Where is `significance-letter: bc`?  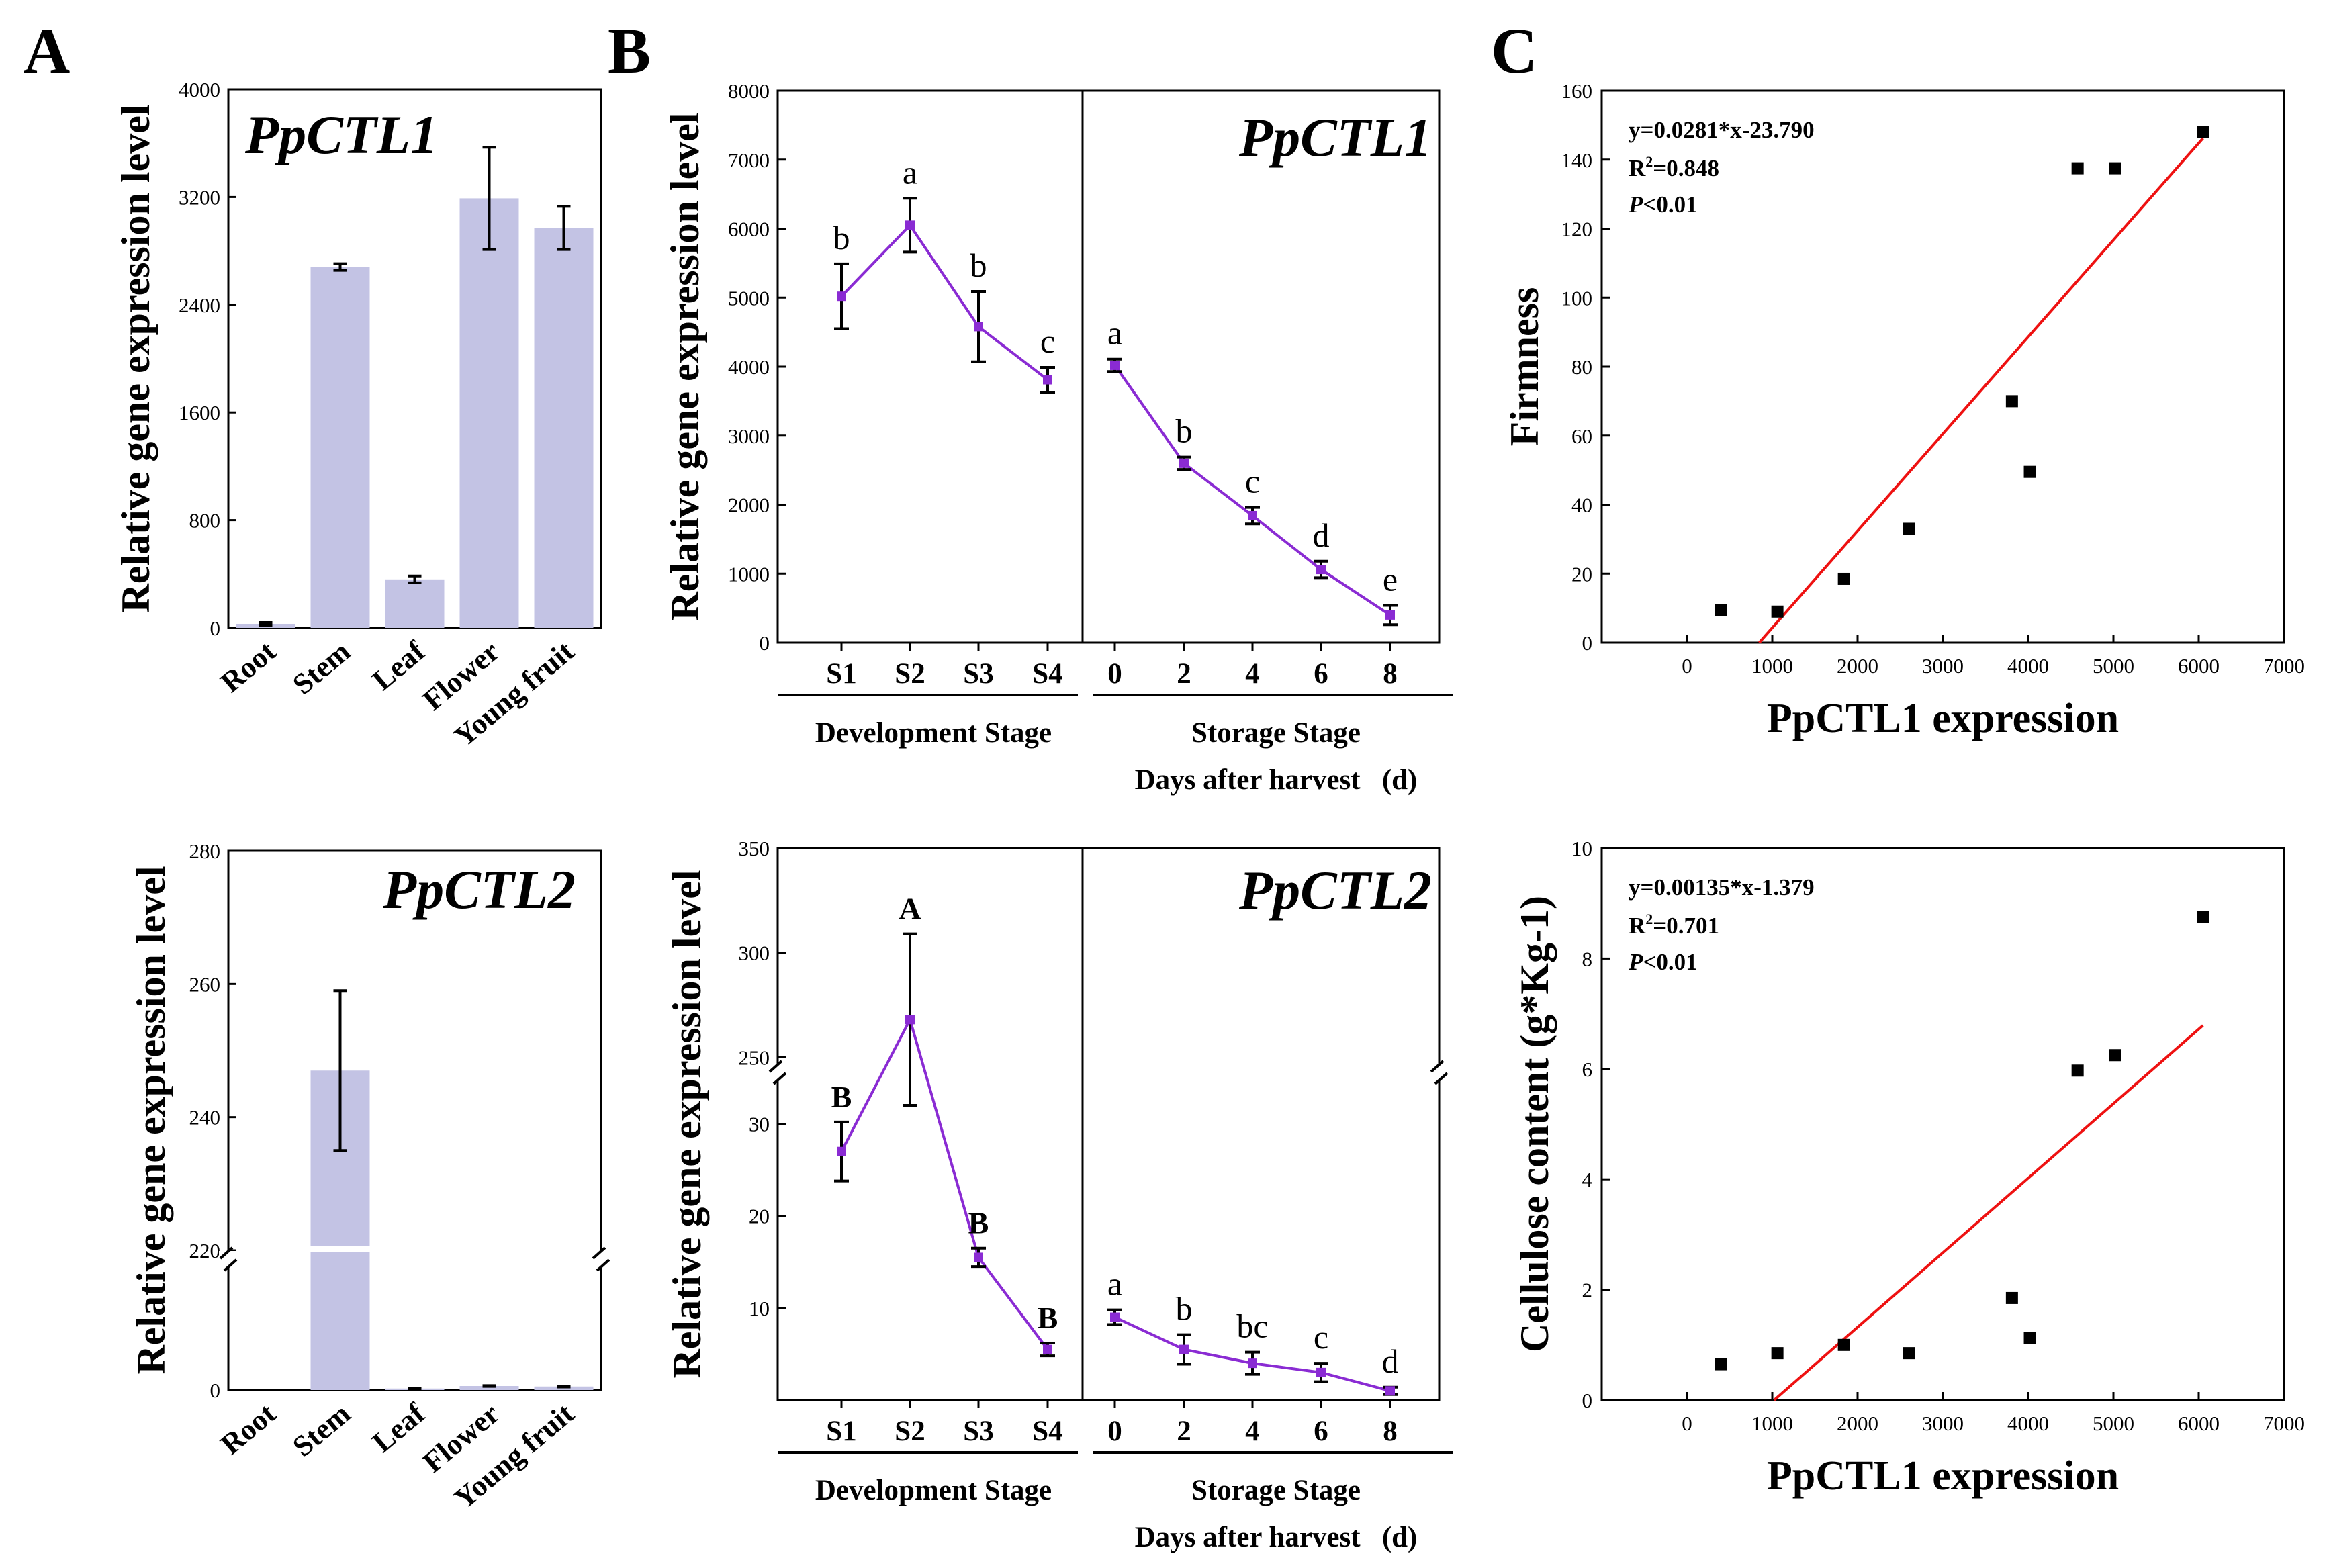
significance-letter: bc is located at coordinates (1252, 1326).